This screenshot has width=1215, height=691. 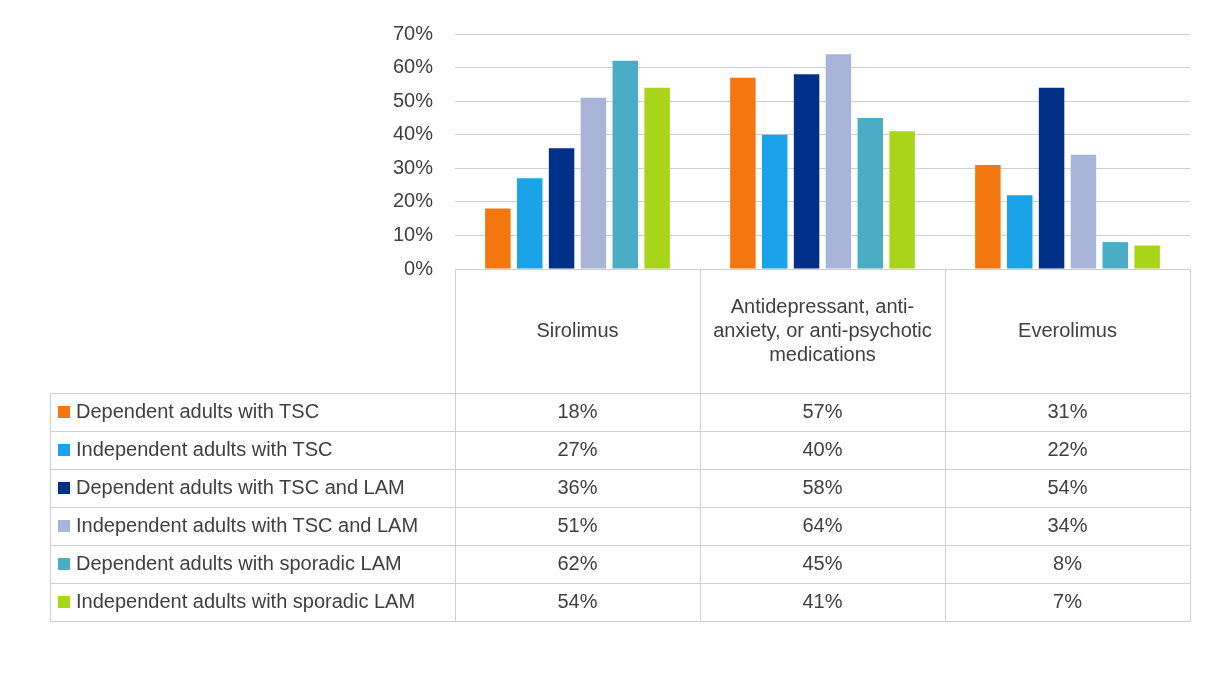 What do you see at coordinates (239, 562) in the screenshot?
I see `legend-label: Dependent adults with sporadic LAM` at bounding box center [239, 562].